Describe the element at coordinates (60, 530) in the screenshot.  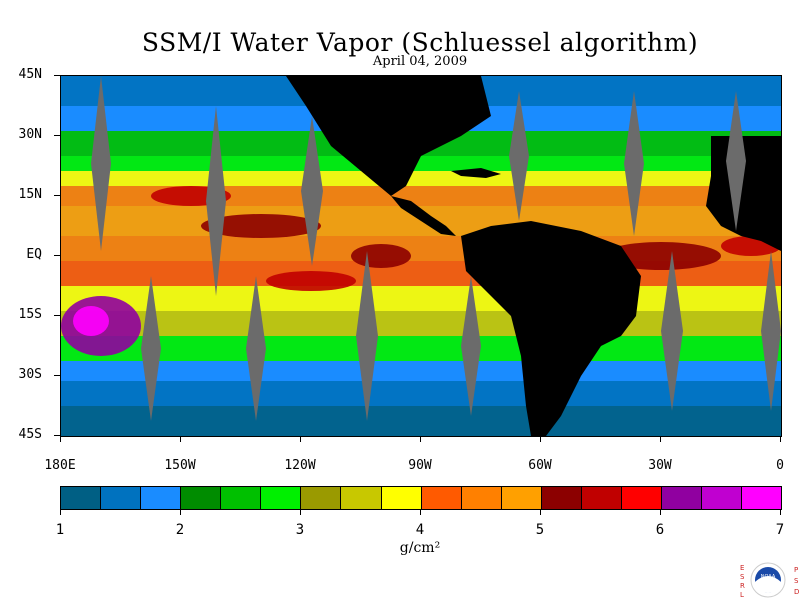
I see `colorbar-label: 1` at that location.